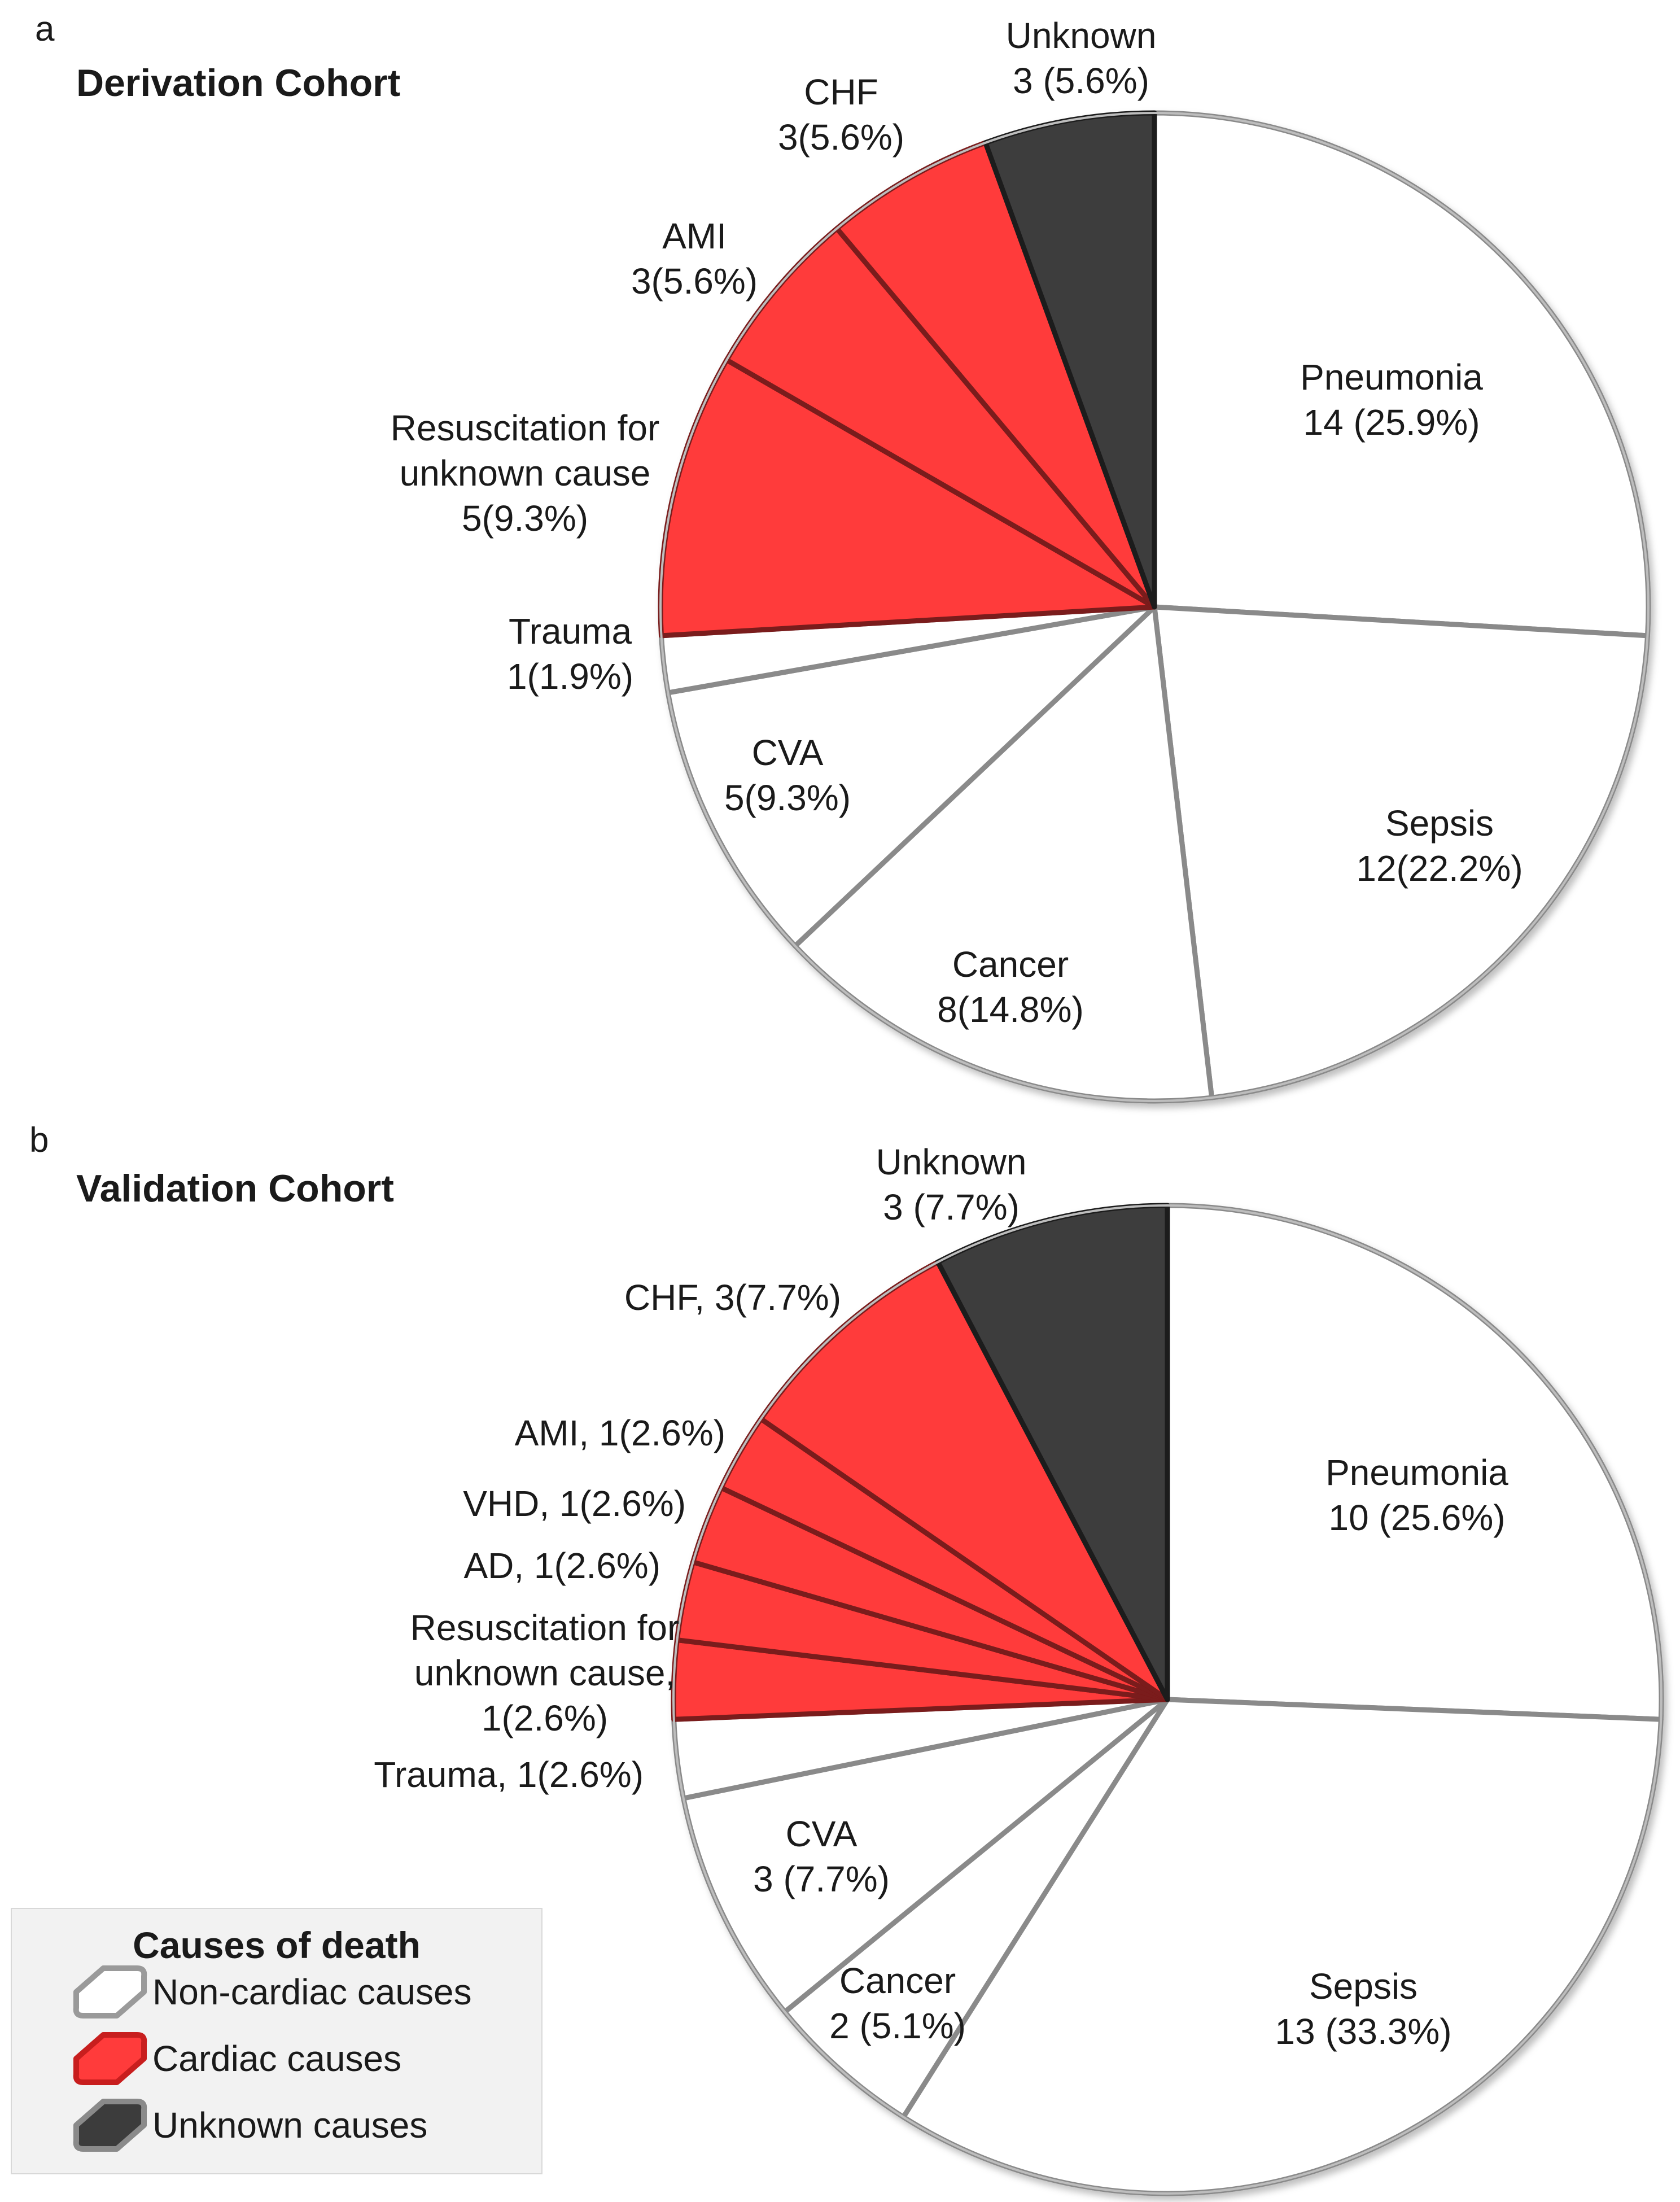 The height and width of the screenshot is (2202, 1680). I want to click on slice-label-line: AMI, 1(2.6%), so click(620, 1433).